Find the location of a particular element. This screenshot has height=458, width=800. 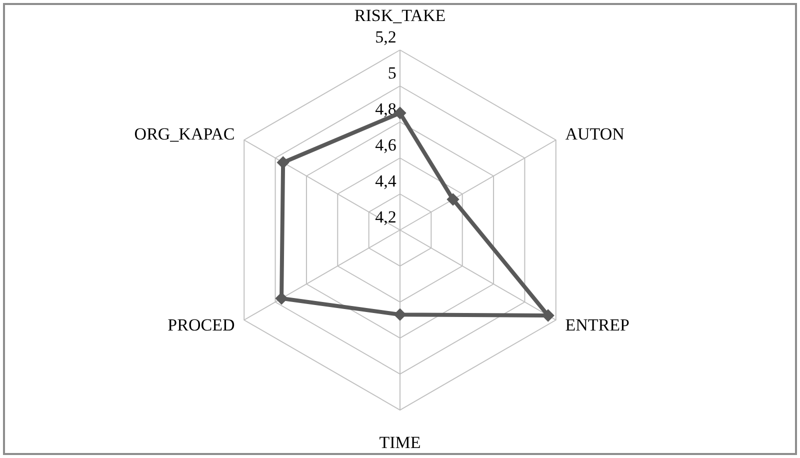

spoke-label: ORG_KAPAC is located at coordinates (184, 134).